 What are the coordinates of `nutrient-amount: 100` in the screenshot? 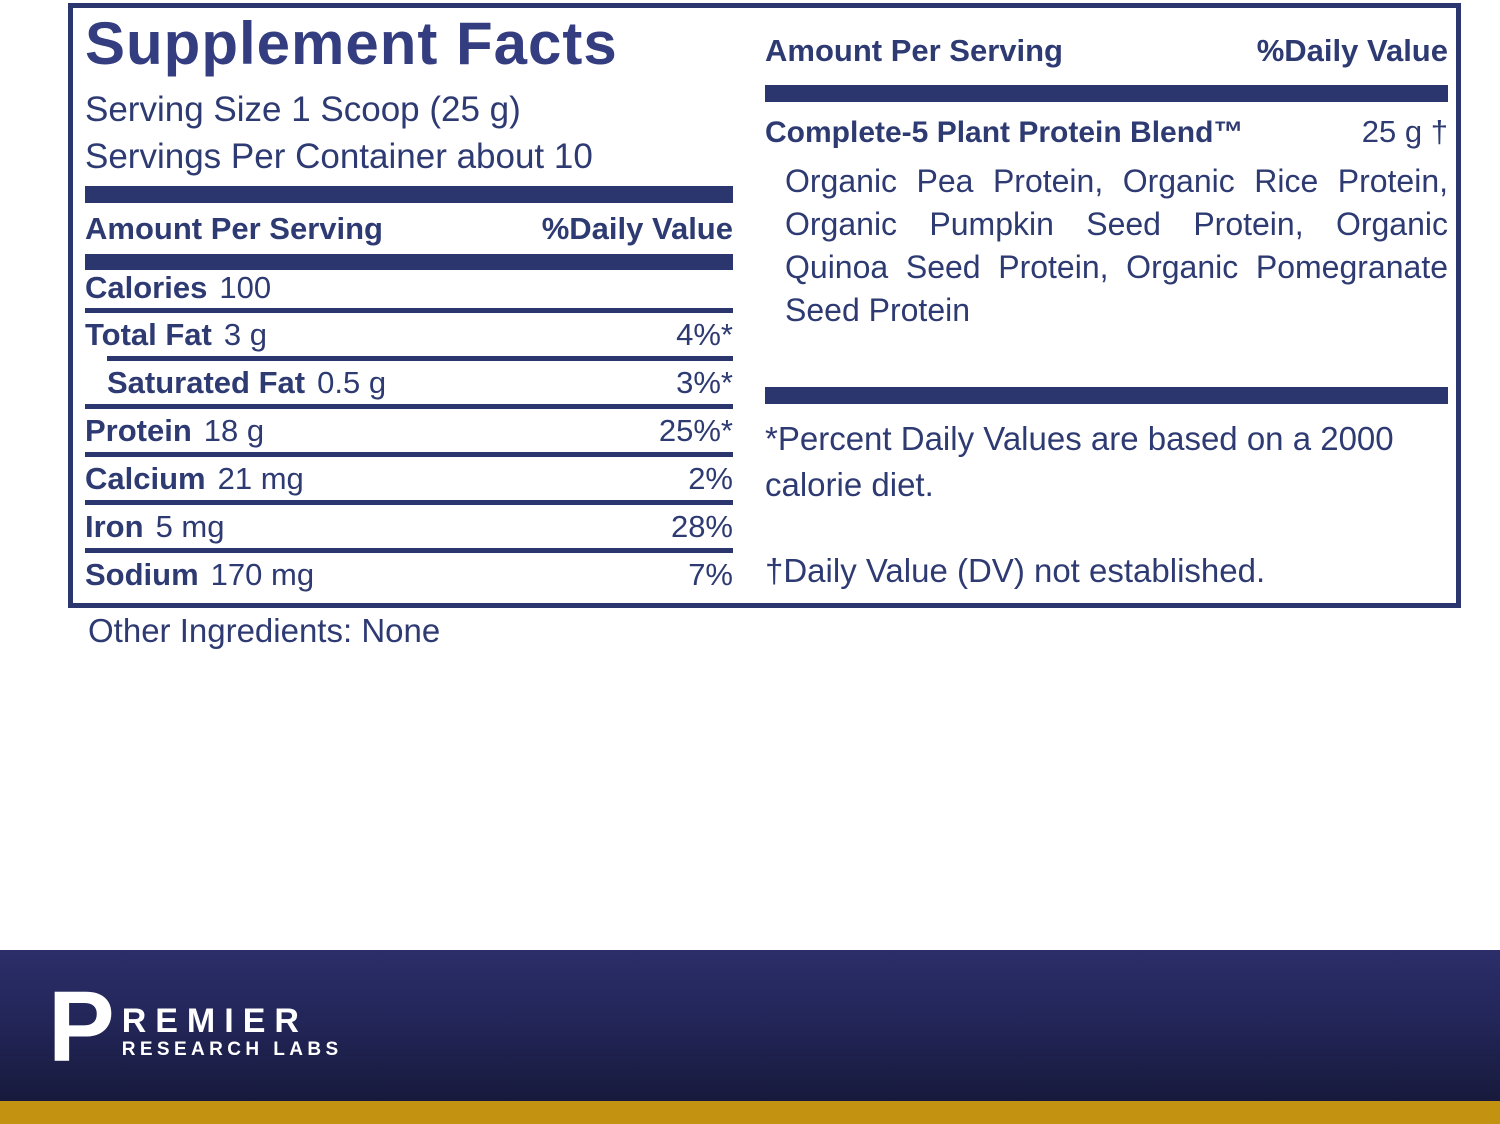 It's located at (245, 287).